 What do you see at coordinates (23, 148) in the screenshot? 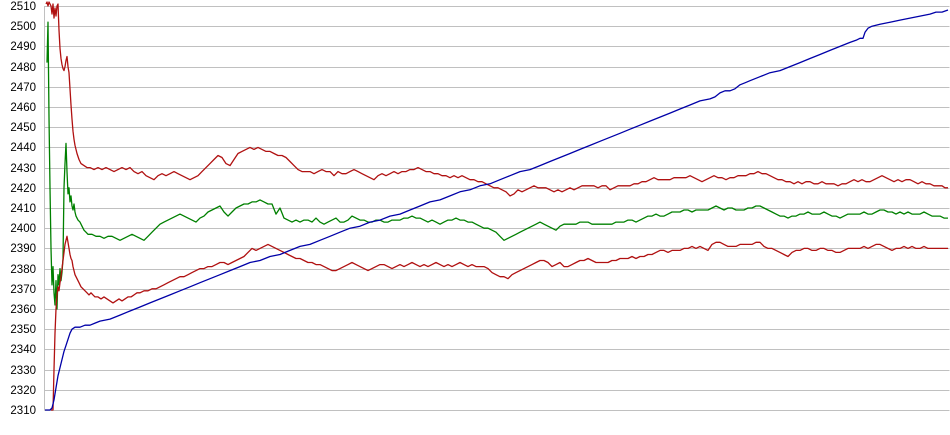
I see `y-axis-label: 2440` at bounding box center [23, 148].